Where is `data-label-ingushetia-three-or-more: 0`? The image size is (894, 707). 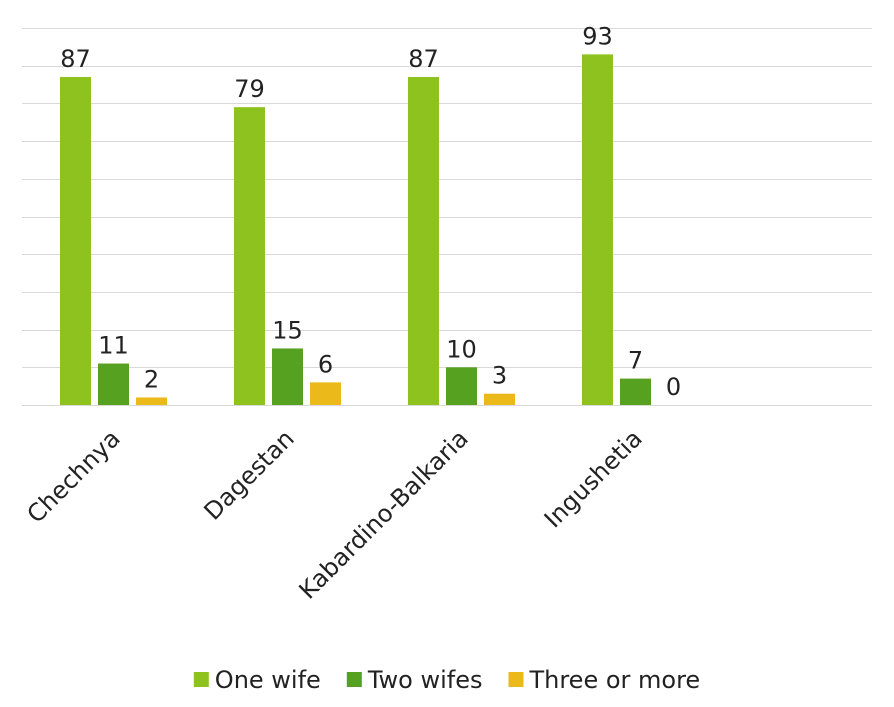 data-label-ingushetia-three-or-more: 0 is located at coordinates (673, 387).